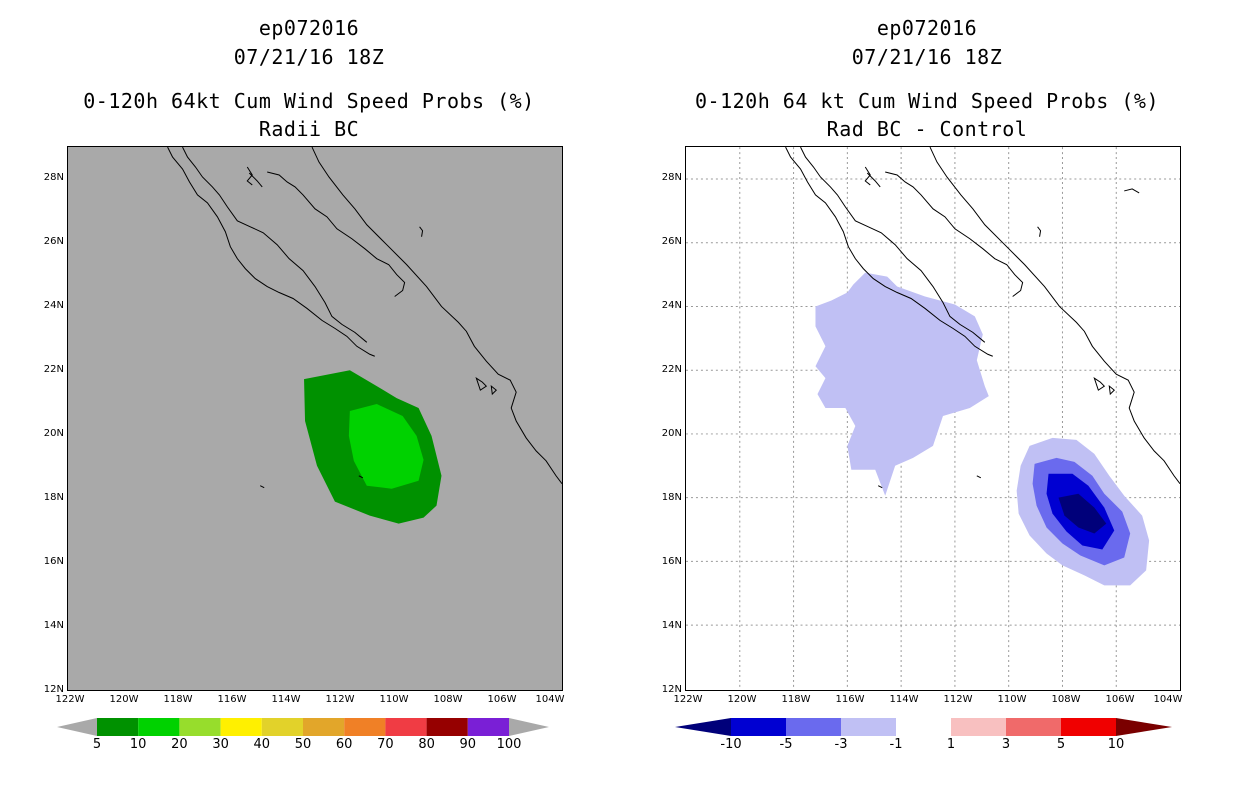  What do you see at coordinates (786, 744) in the screenshot?
I see `colorbar-tick-label: -5` at bounding box center [786, 744].